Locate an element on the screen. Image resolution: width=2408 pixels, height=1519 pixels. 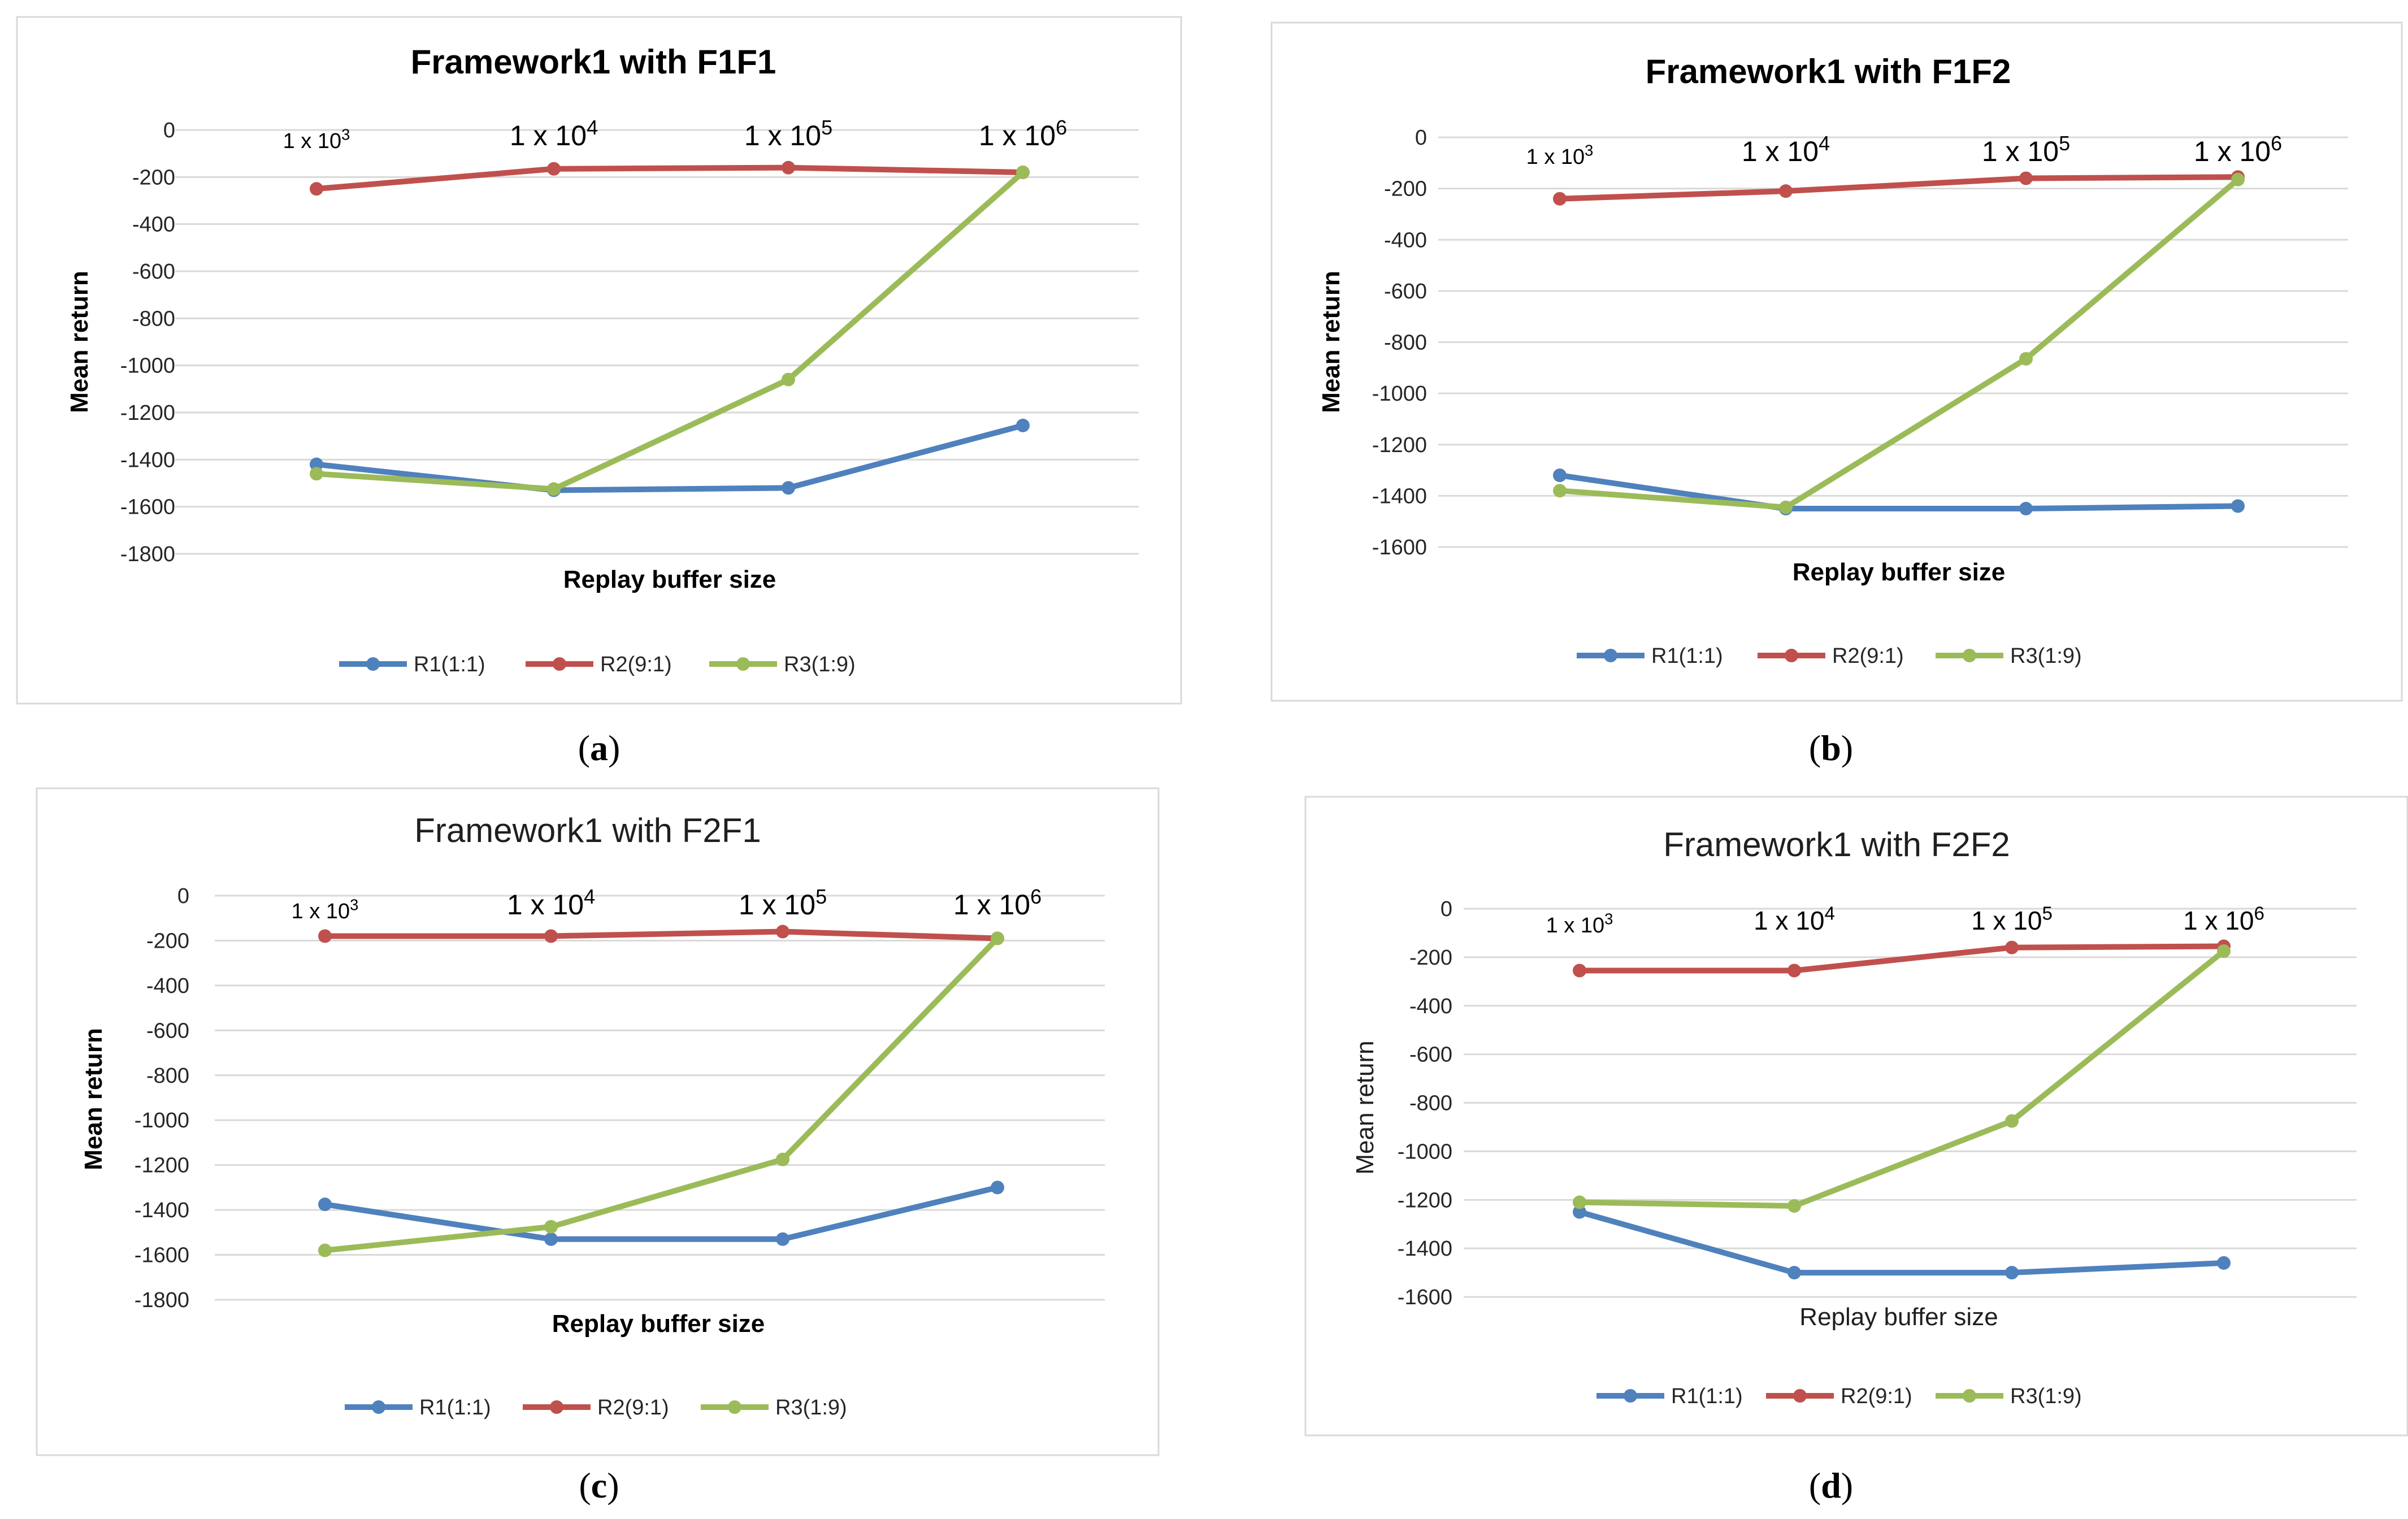
panel-label: (b) is located at coordinates (1831, 748).